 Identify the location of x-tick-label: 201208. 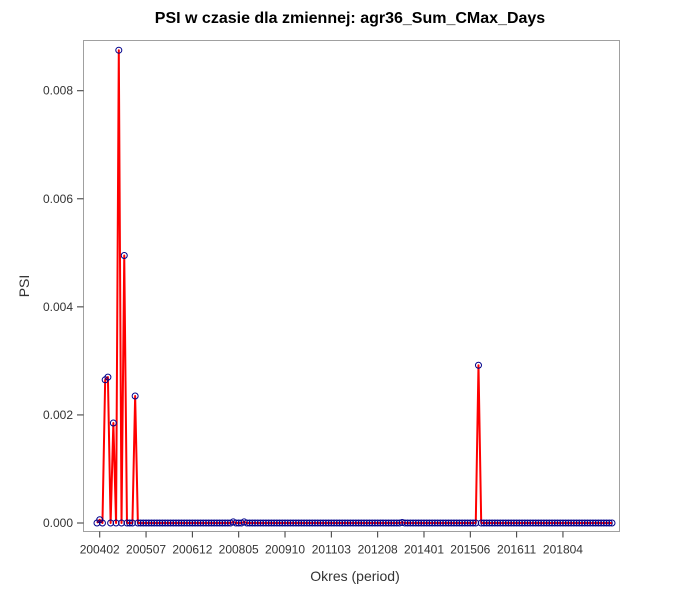
(378, 550).